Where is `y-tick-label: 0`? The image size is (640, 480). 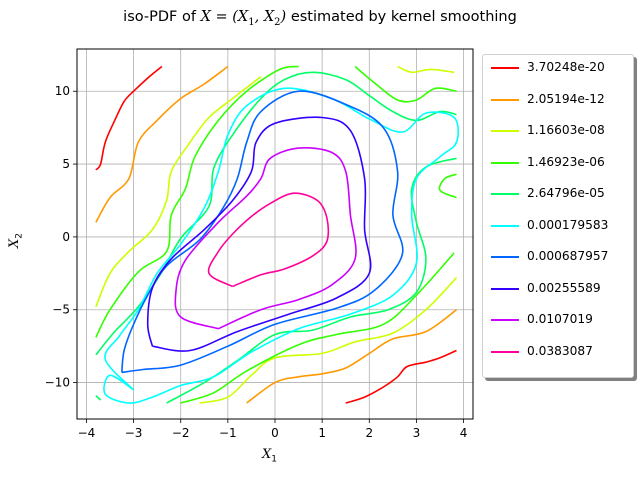
y-tick-label: 0 is located at coordinates (66, 237).